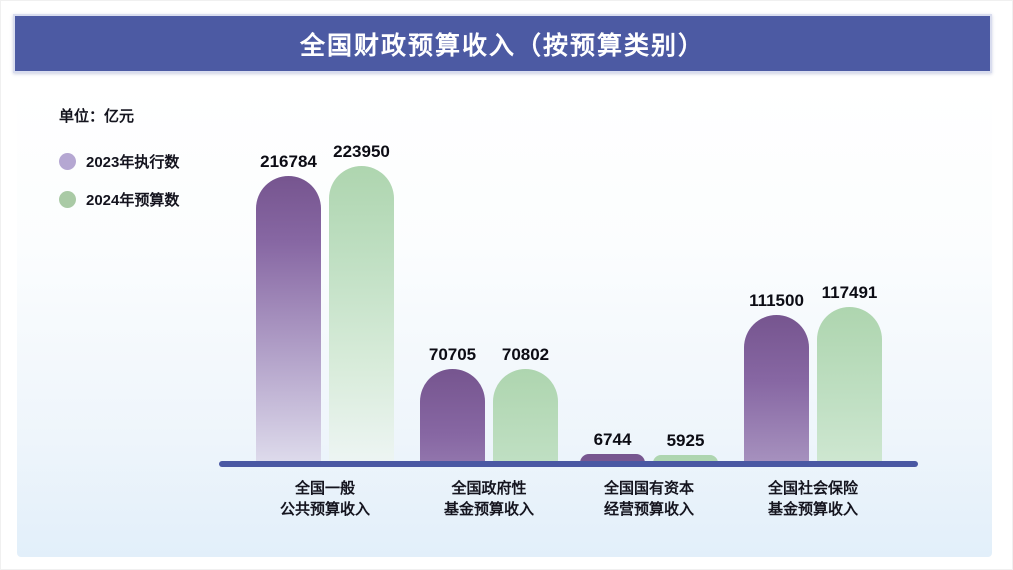  Describe the element at coordinates (452, 416) in the screenshot. I see `bar-2023-government-funds` at that location.